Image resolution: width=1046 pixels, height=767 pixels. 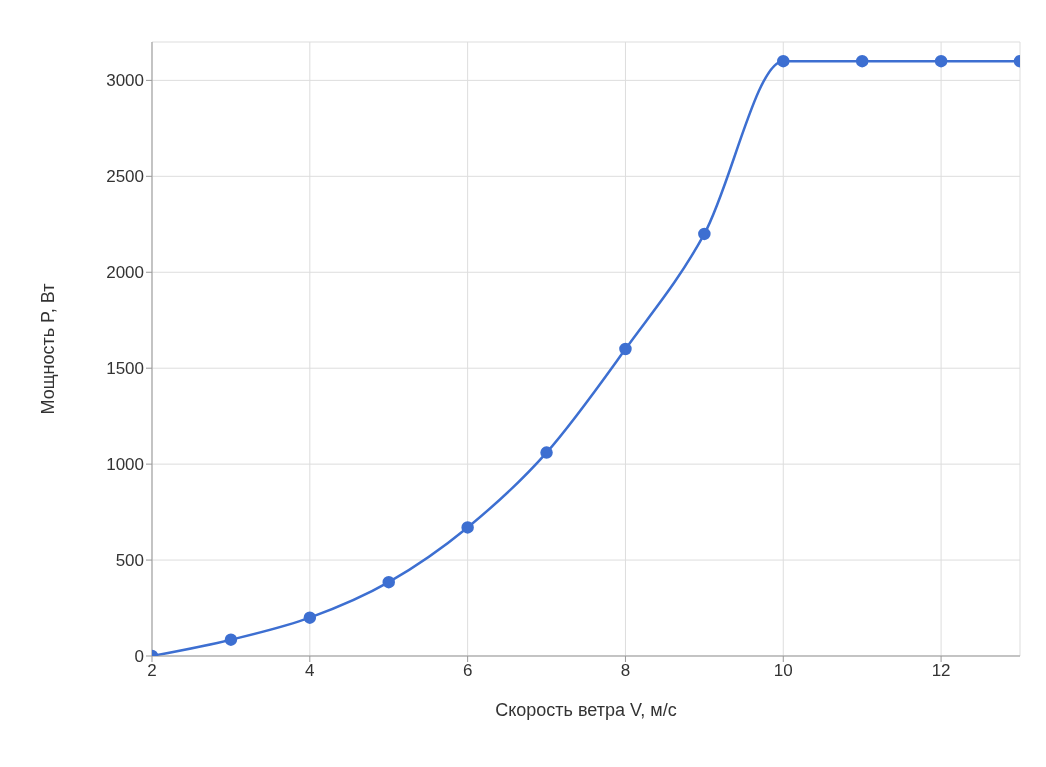 What do you see at coordinates (625, 671) in the screenshot?
I see `x-tick-label: 8` at bounding box center [625, 671].